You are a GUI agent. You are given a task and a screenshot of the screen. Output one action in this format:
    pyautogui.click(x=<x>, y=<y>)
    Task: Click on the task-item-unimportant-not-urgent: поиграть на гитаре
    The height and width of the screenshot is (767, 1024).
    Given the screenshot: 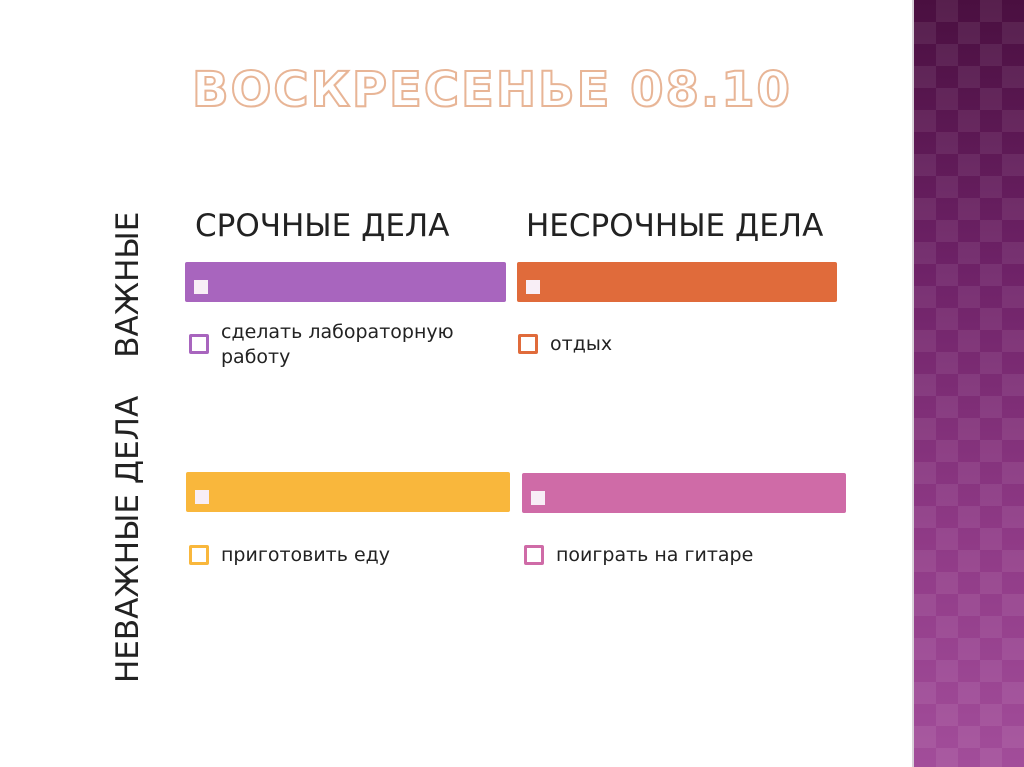 What is the action you would take?
    pyautogui.click(x=670, y=555)
    